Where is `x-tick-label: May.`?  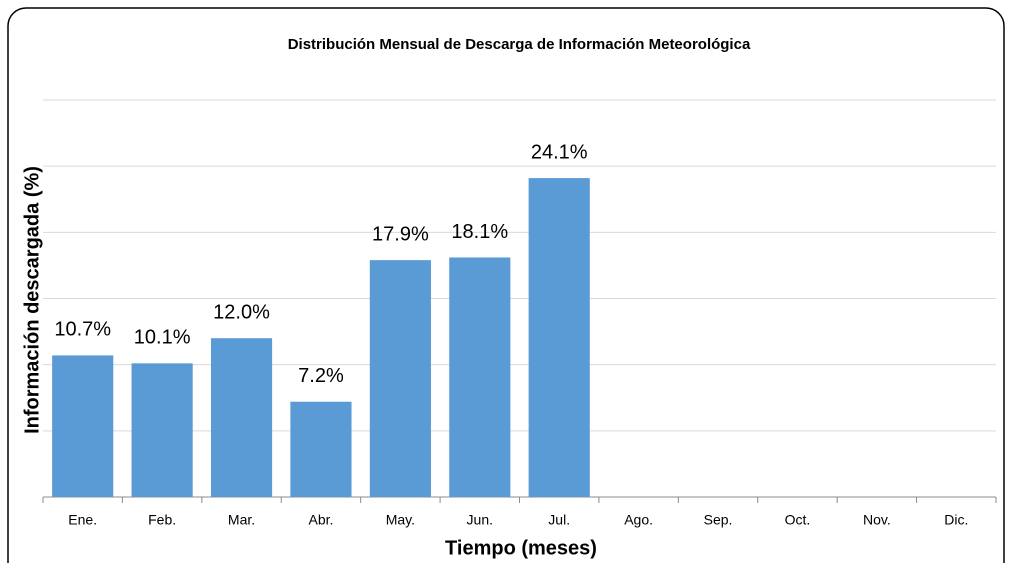
x-tick-label: May. is located at coordinates (400, 520).